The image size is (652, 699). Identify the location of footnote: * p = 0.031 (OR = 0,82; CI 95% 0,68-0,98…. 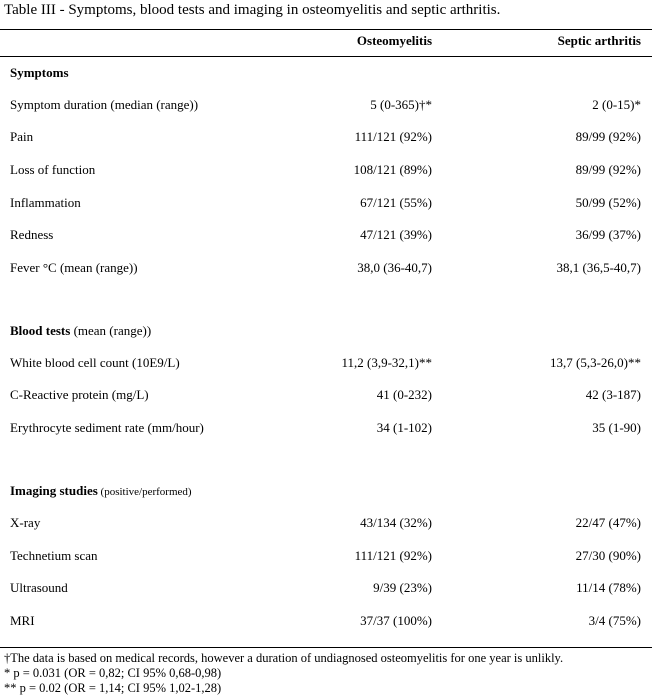
(113, 673).